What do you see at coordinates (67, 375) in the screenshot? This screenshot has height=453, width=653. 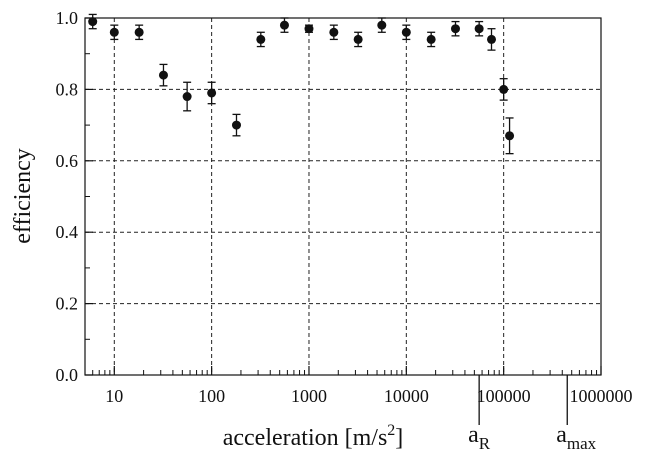 I see `y-tick-label: 0.0` at bounding box center [67, 375].